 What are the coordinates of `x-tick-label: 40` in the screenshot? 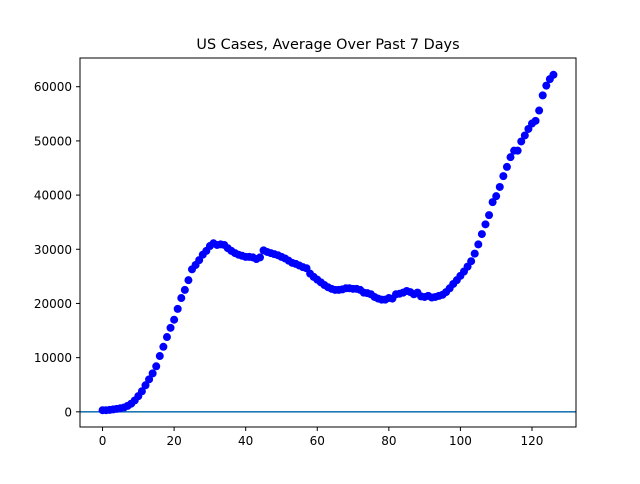 It's located at (245, 441).